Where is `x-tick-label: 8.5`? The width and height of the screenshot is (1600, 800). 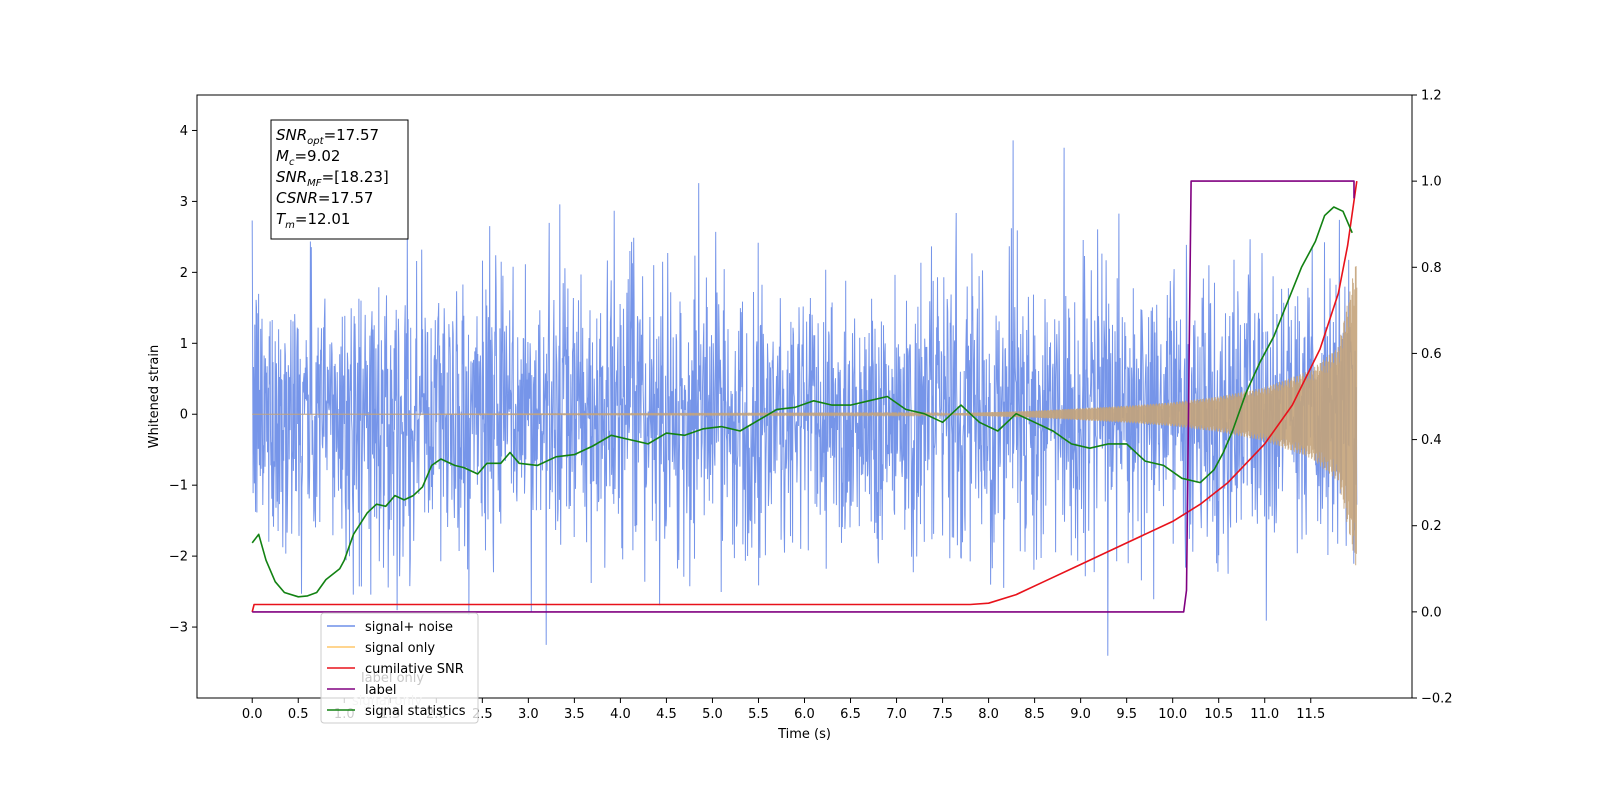 x-tick-label: 8.5 is located at coordinates (1034, 714).